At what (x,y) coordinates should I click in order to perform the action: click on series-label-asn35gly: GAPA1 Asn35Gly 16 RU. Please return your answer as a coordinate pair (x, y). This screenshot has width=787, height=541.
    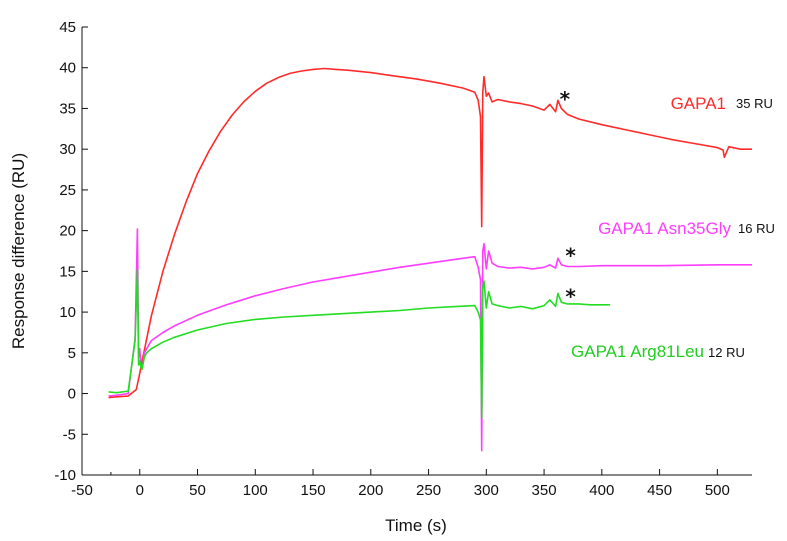
    Looking at the image, I should click on (686, 228).